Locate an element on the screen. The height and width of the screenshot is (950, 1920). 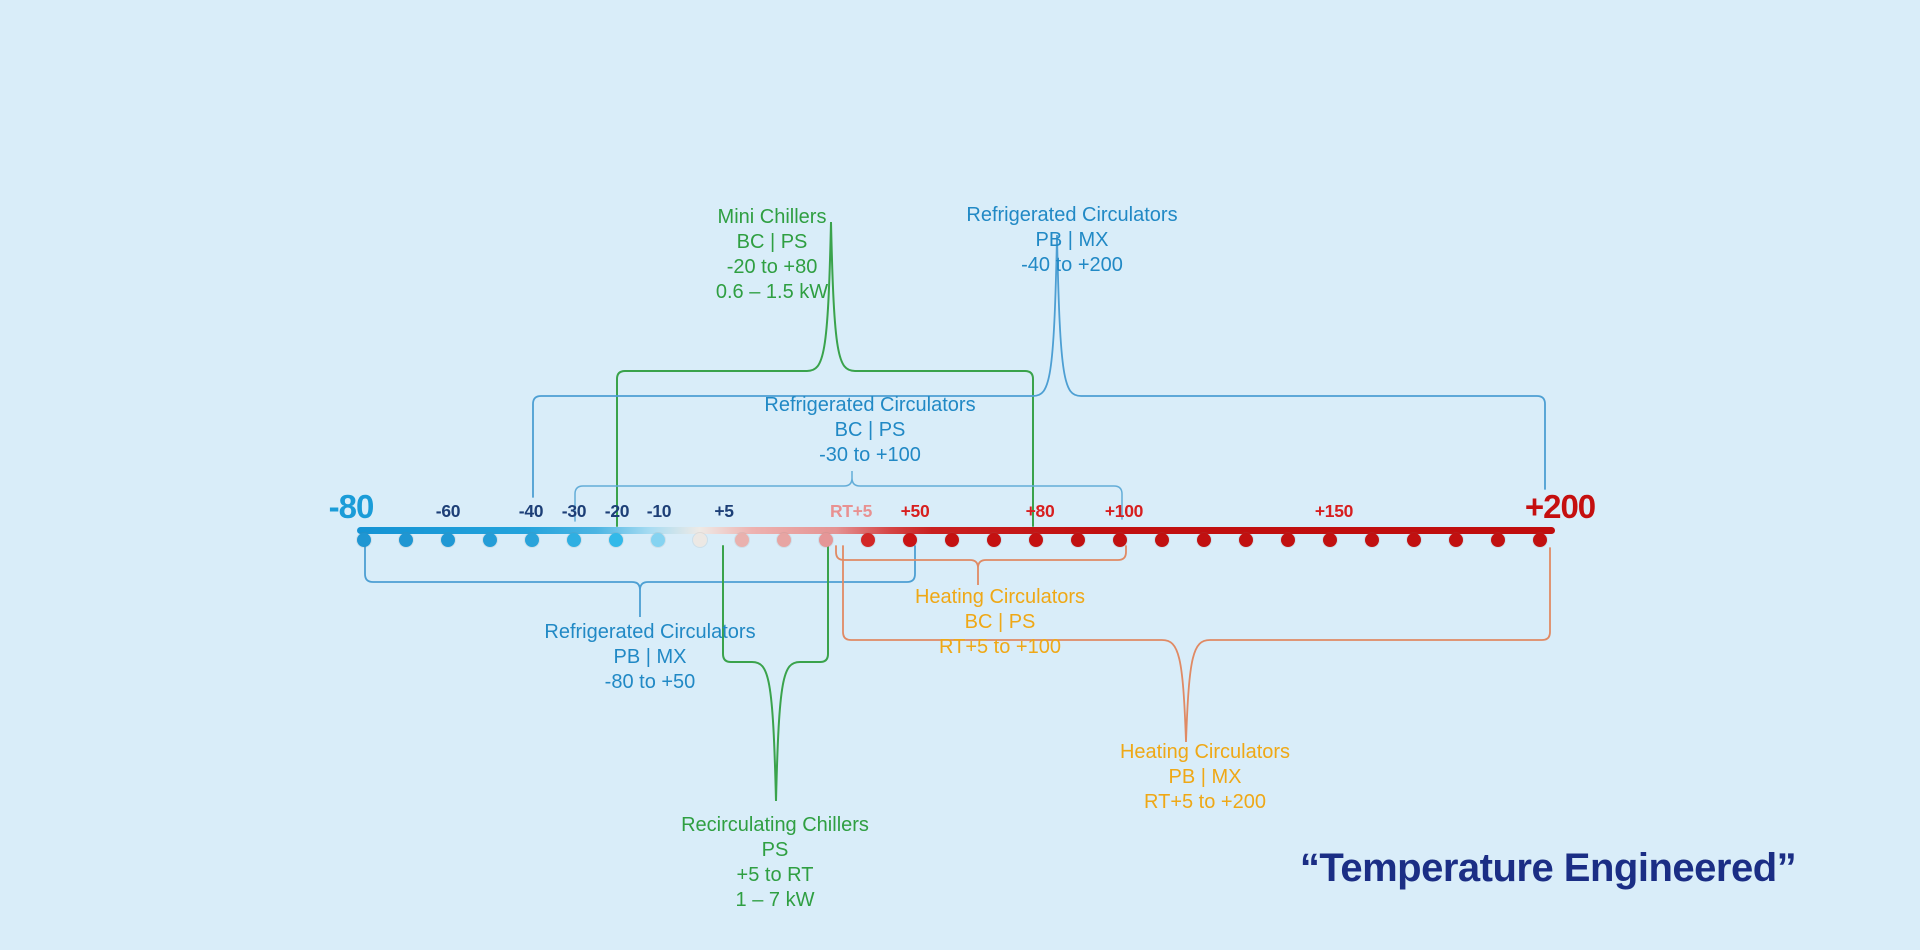
label-line: Mini Chillers is located at coordinates (772, 217).